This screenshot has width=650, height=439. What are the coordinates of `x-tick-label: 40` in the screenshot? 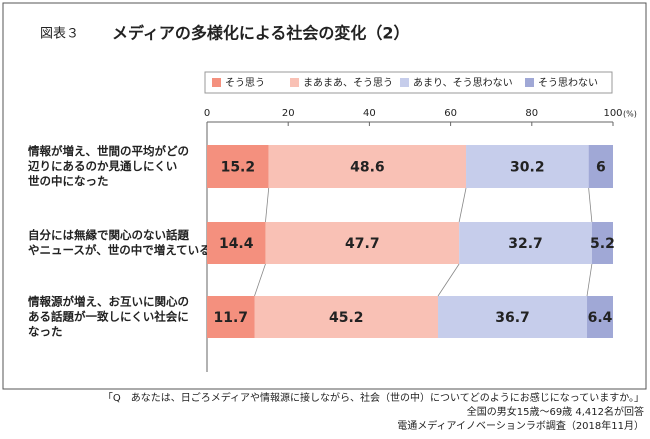 It's located at (369, 113).